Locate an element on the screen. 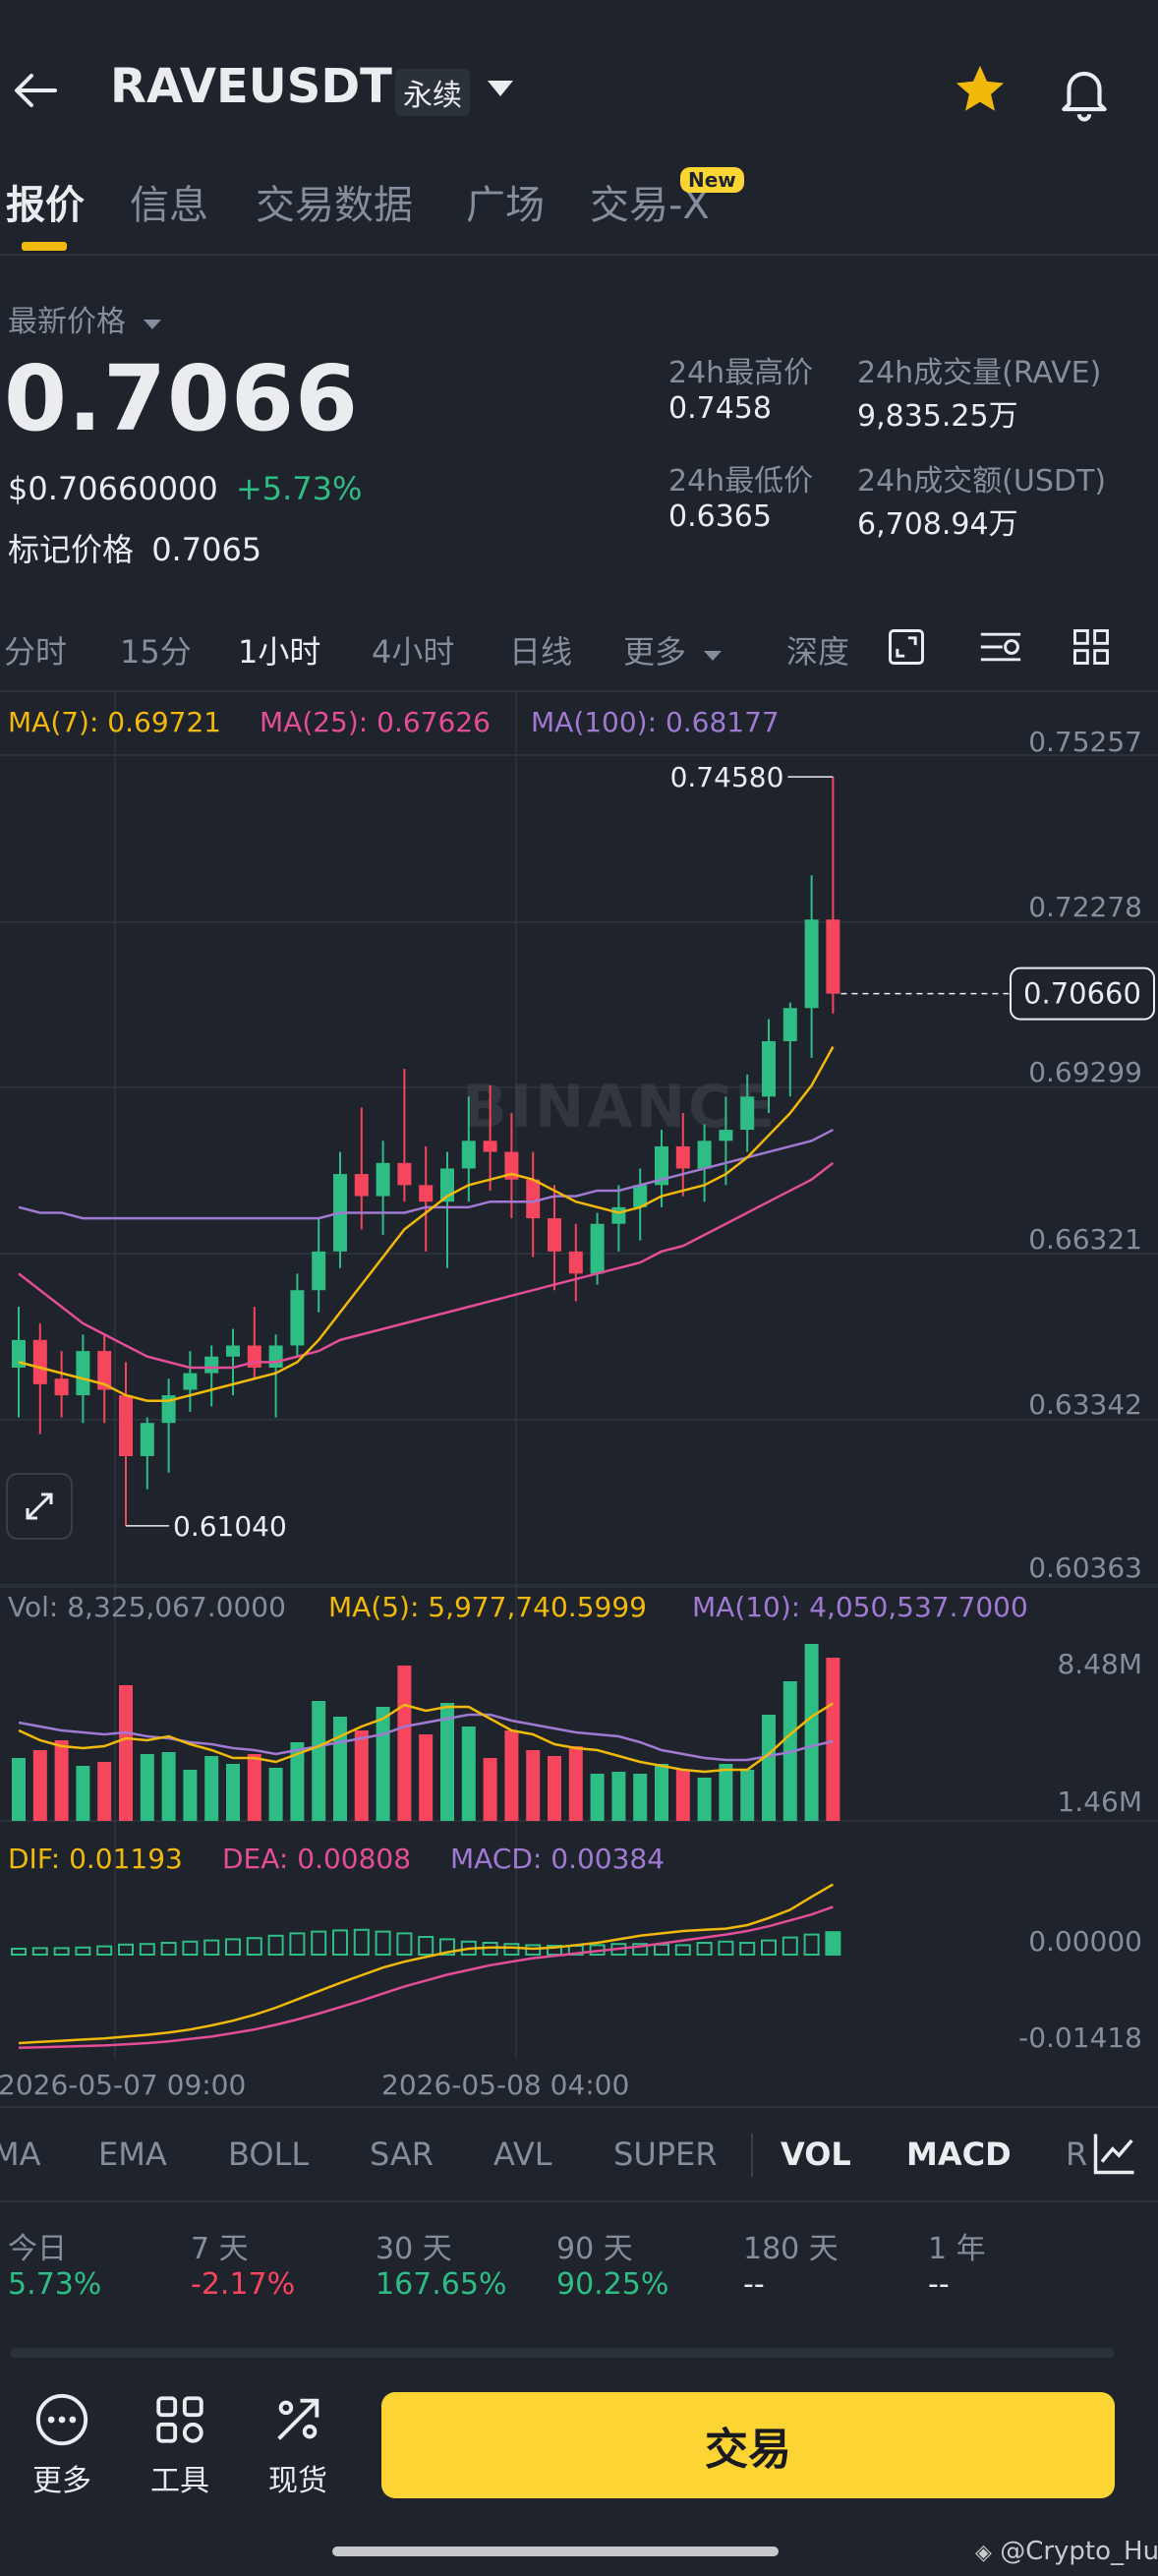 The width and height of the screenshot is (1158, 2576). vol-quote-24h: 6,708.94万 is located at coordinates (937, 524).